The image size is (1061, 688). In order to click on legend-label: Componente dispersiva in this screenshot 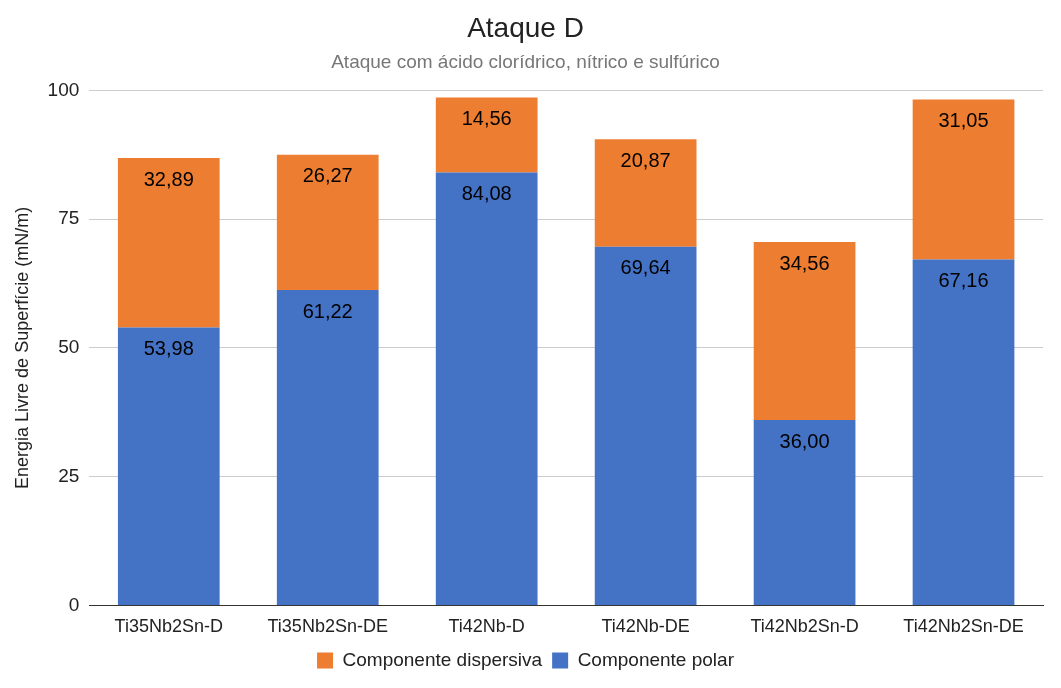, I will do `click(442, 659)`.